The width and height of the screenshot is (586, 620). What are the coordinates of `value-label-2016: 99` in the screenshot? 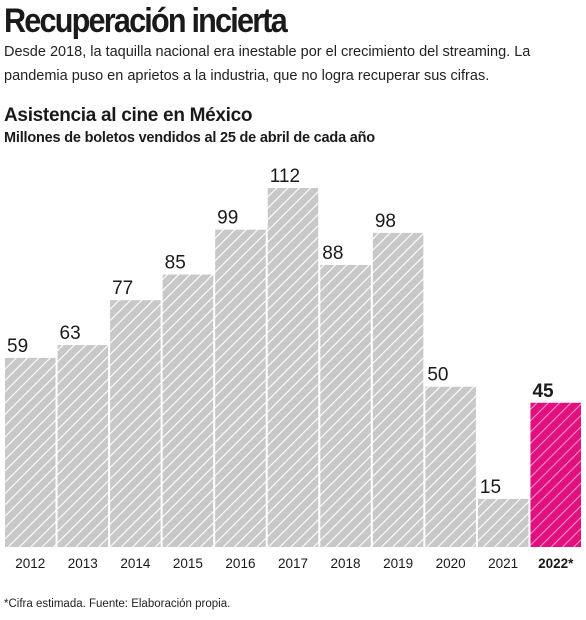 It's located at (227, 218).